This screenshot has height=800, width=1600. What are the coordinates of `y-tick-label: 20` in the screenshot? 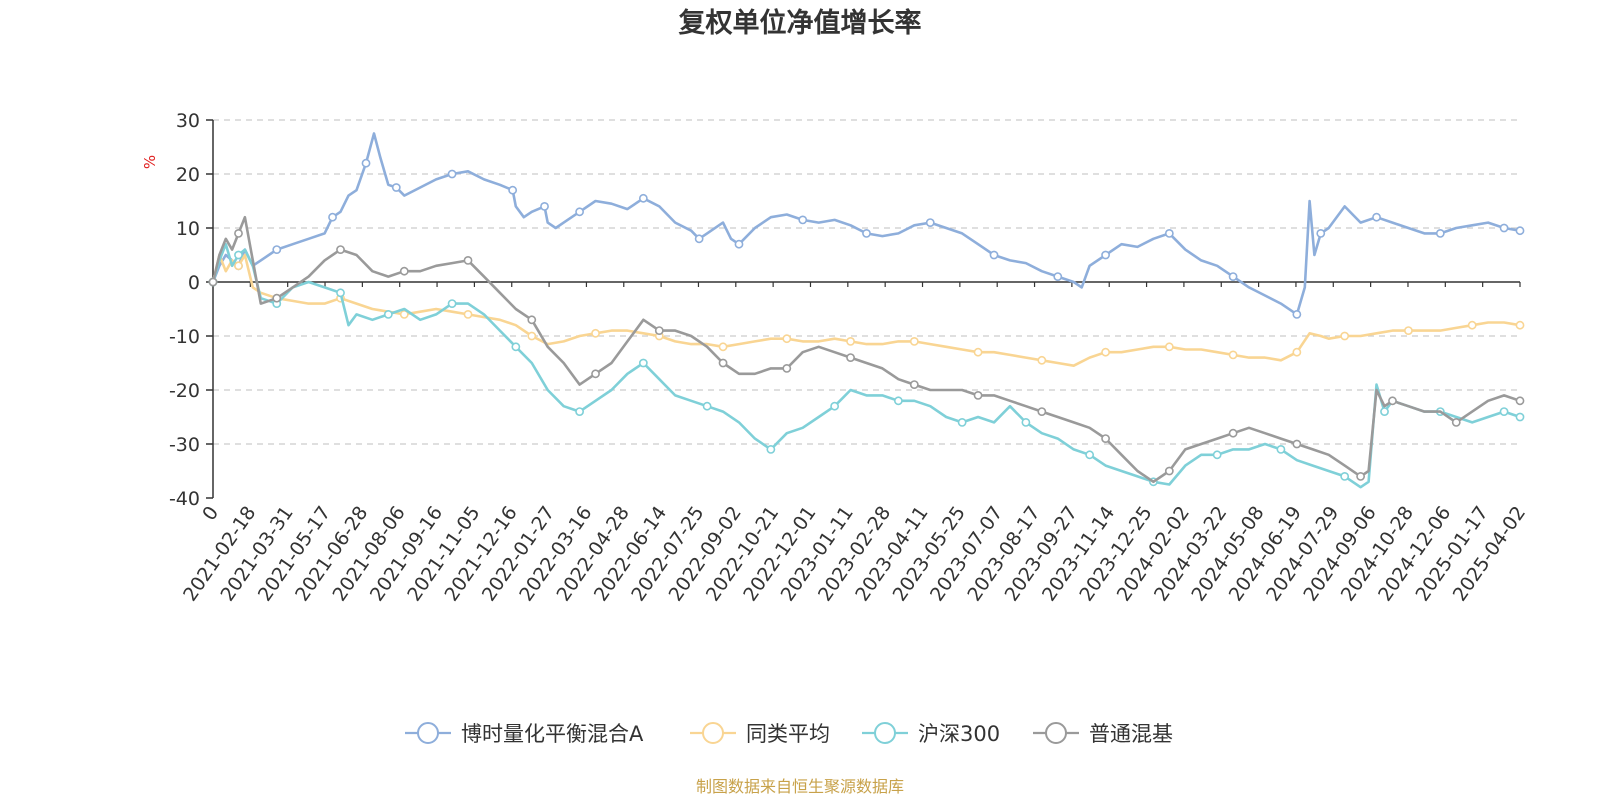 It's located at (188, 175).